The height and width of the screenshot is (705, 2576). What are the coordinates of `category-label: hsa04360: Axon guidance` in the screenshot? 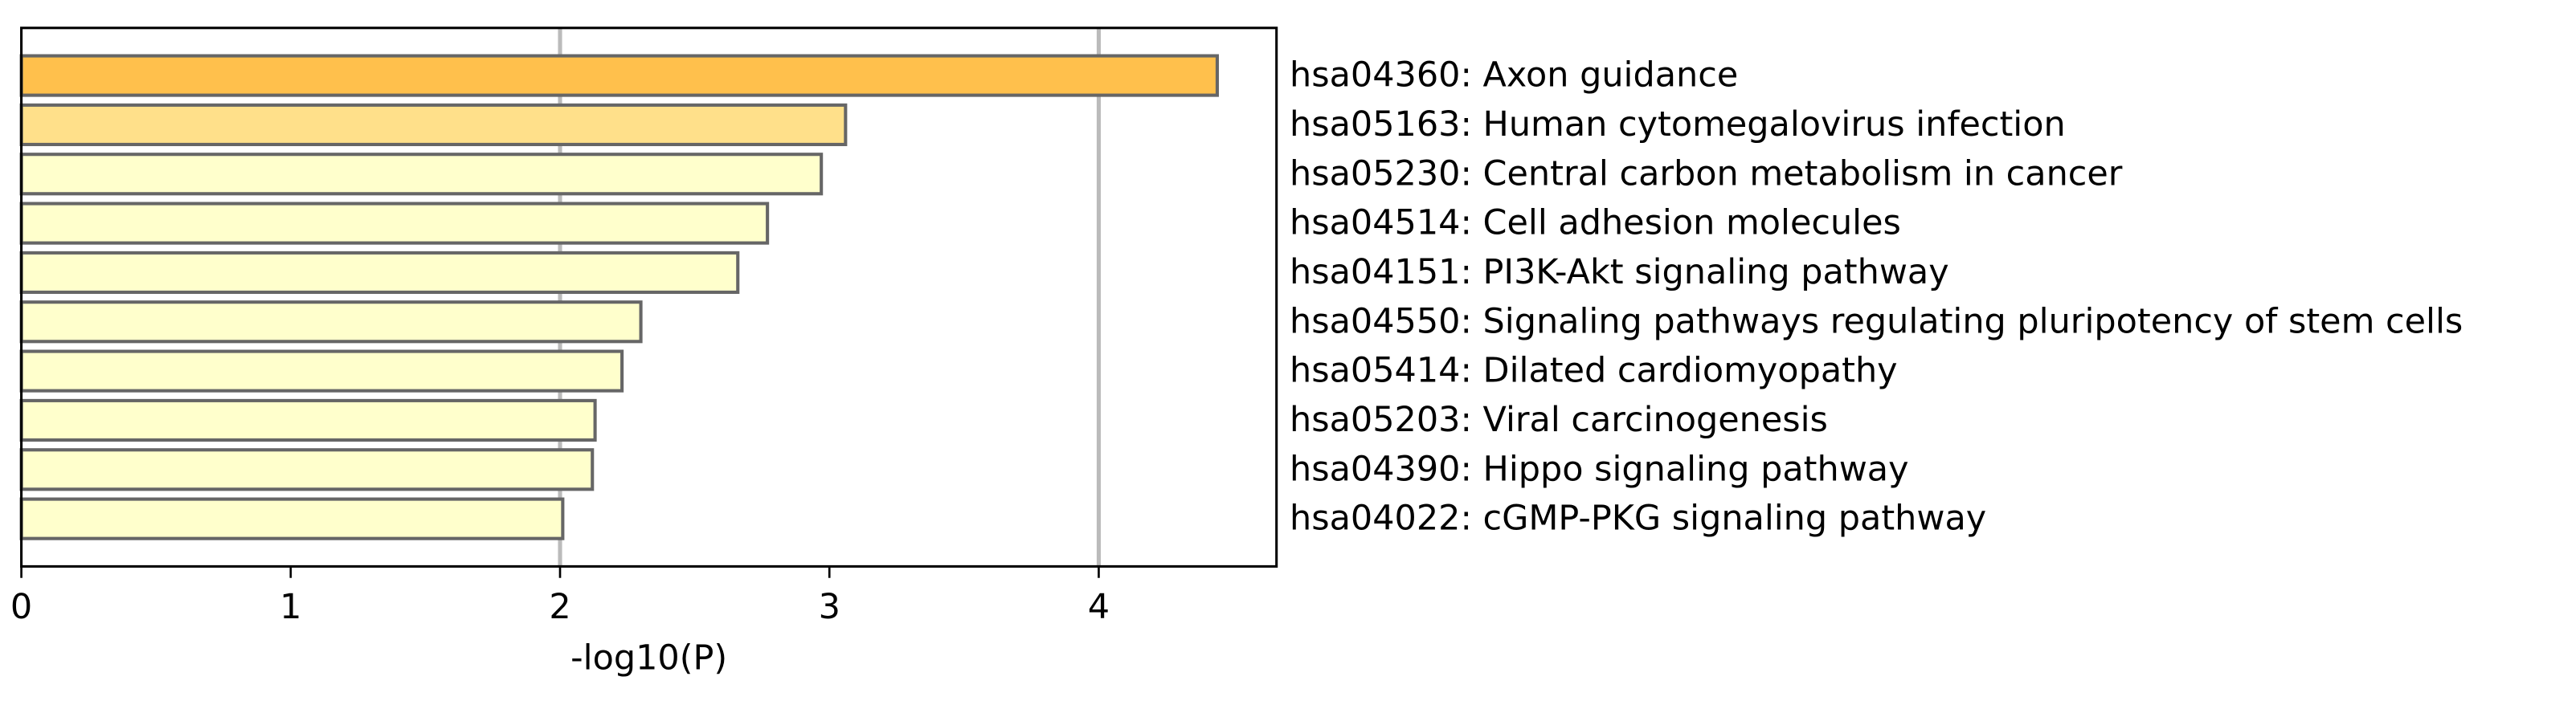 It's located at (1514, 76).